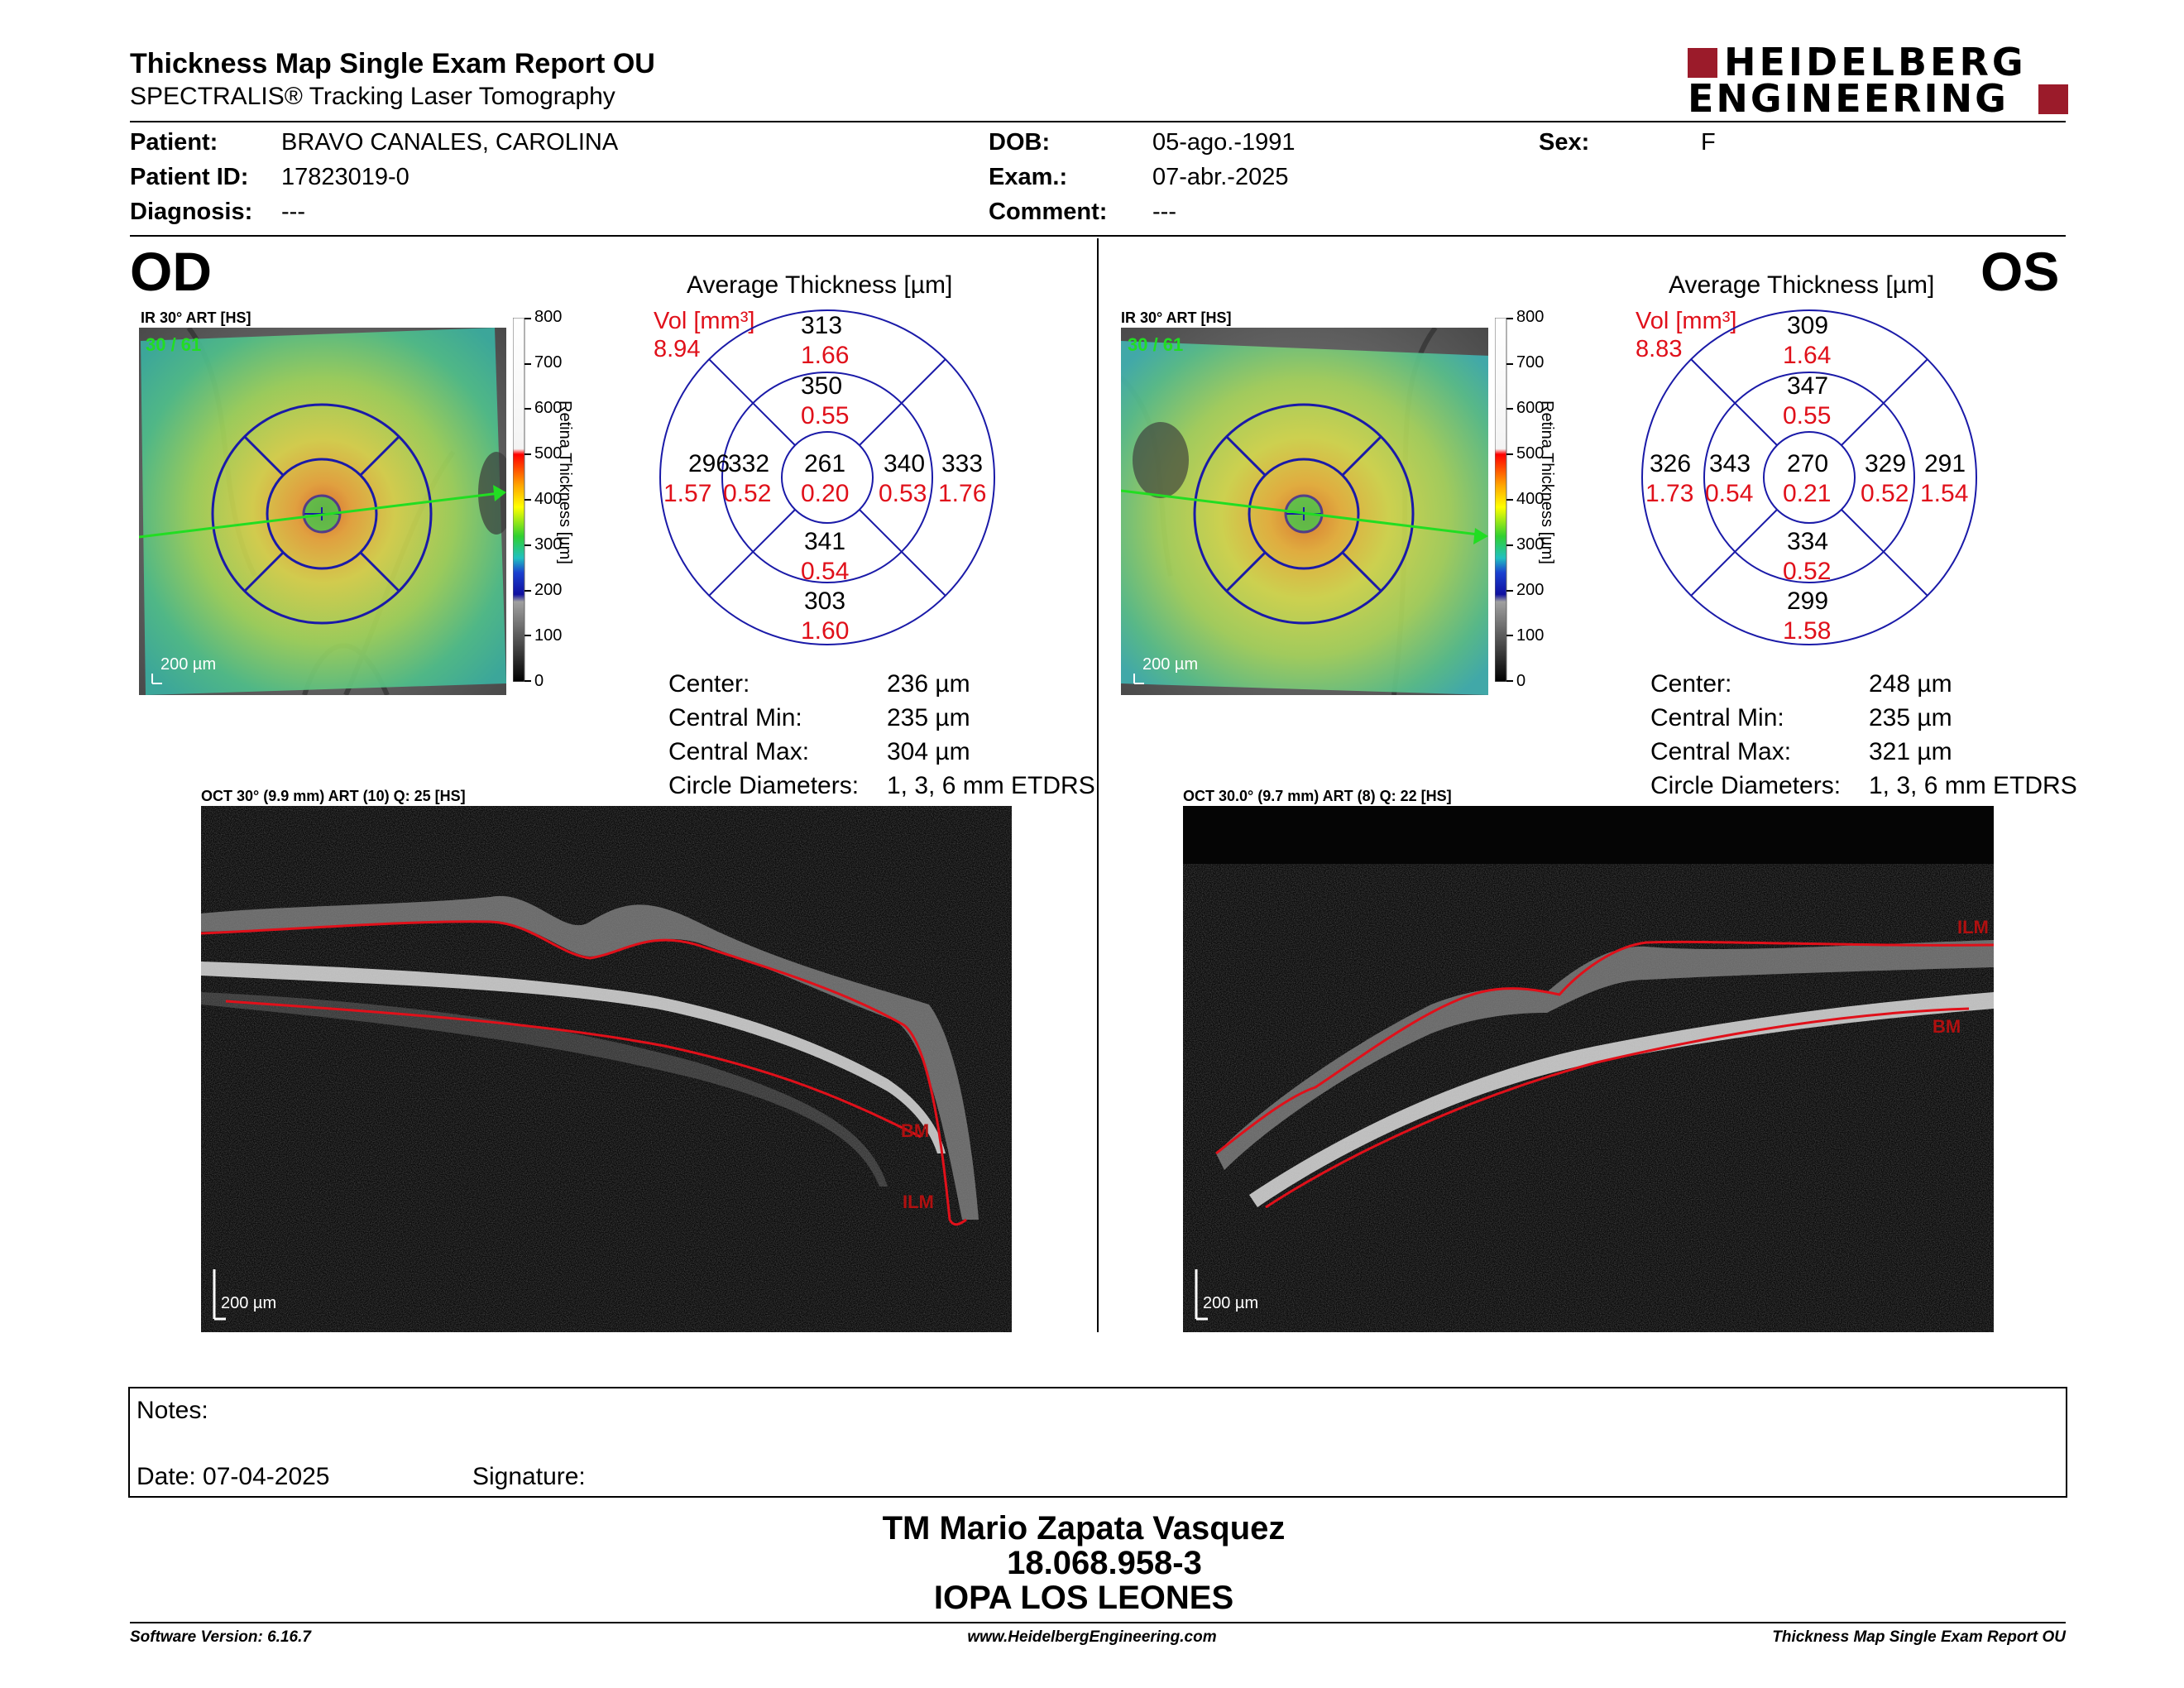  What do you see at coordinates (820, 285) in the screenshot?
I see `od-avg-title: Average Thickness [µm]` at bounding box center [820, 285].